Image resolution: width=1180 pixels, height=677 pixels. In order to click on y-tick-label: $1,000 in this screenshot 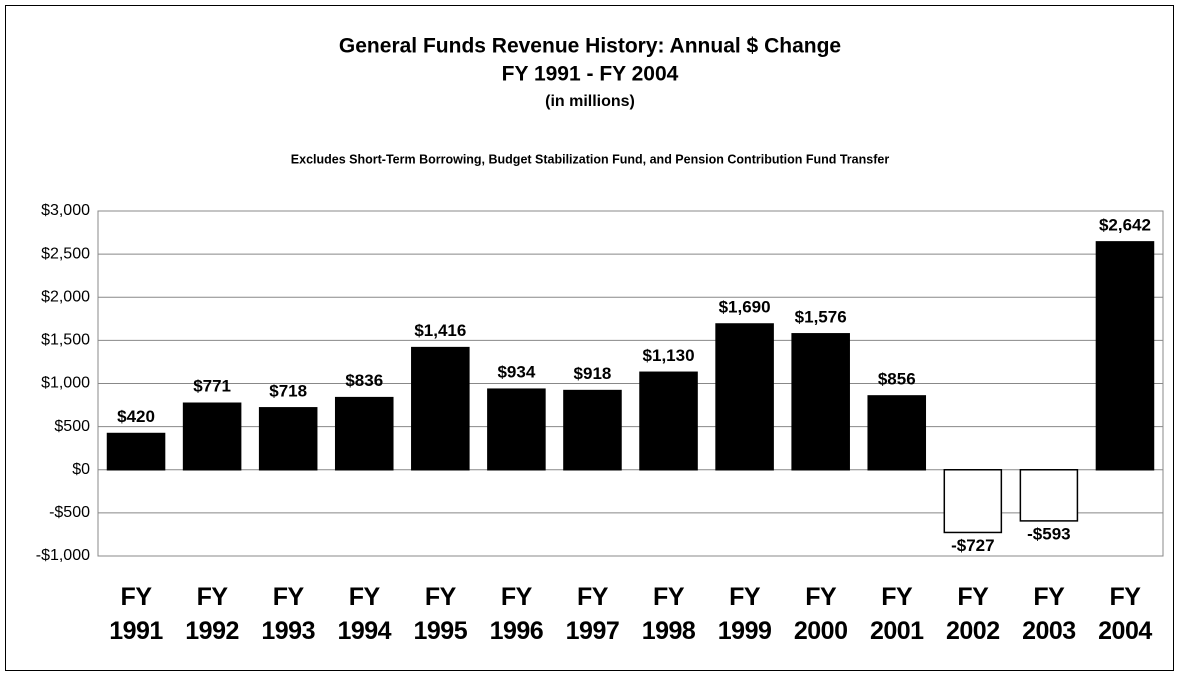, I will do `click(65, 383)`.